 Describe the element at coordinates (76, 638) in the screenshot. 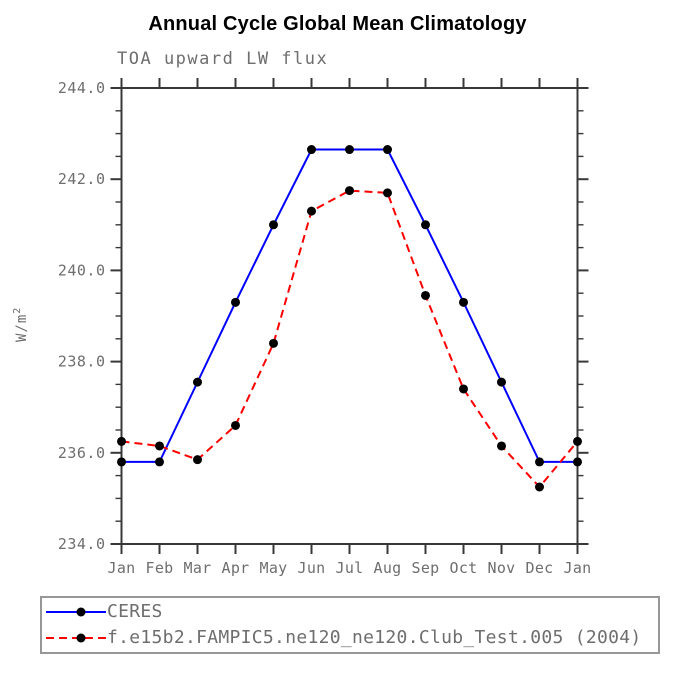

I see `dashed-line-marker-icon` at that location.